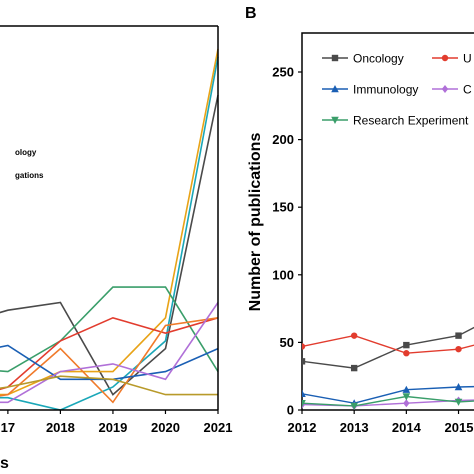  I want to click on legend-label: Research Experiment, so click(411, 121).